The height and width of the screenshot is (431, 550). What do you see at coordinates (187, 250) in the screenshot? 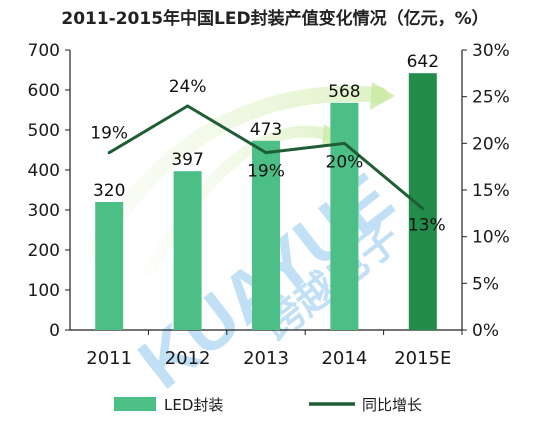
I see `bar-2012` at bounding box center [187, 250].